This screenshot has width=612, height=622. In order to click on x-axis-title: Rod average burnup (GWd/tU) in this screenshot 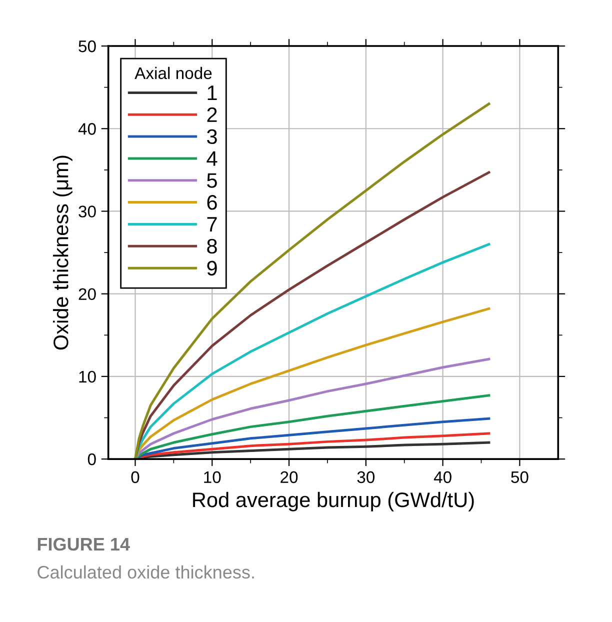, I will do `click(333, 502)`.